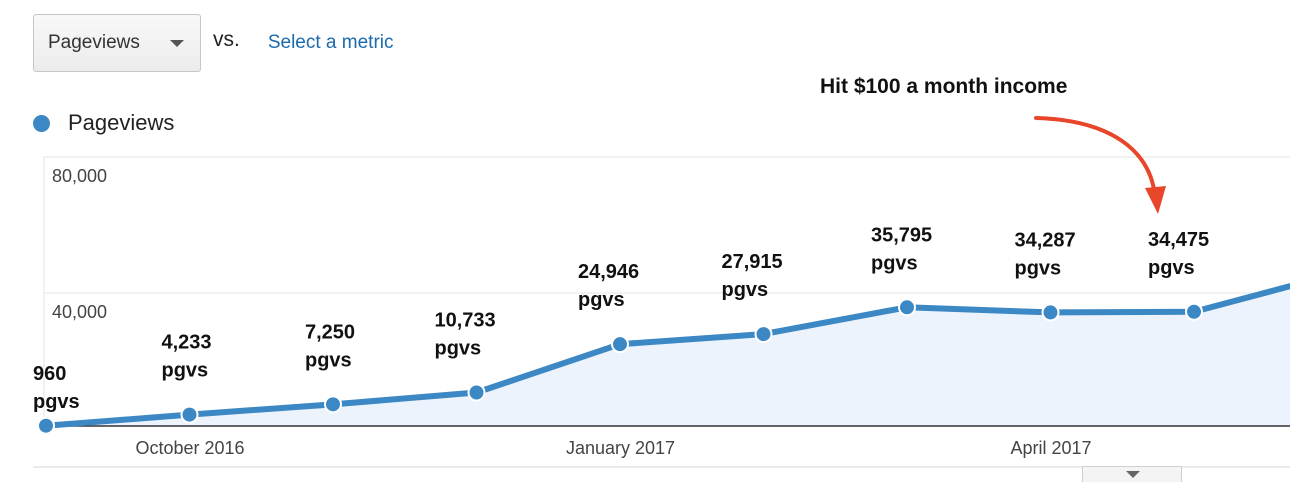 This screenshot has width=1290, height=482. I want to click on metric-selector-row: Pageviews vs. Select a metric, so click(213, 43).